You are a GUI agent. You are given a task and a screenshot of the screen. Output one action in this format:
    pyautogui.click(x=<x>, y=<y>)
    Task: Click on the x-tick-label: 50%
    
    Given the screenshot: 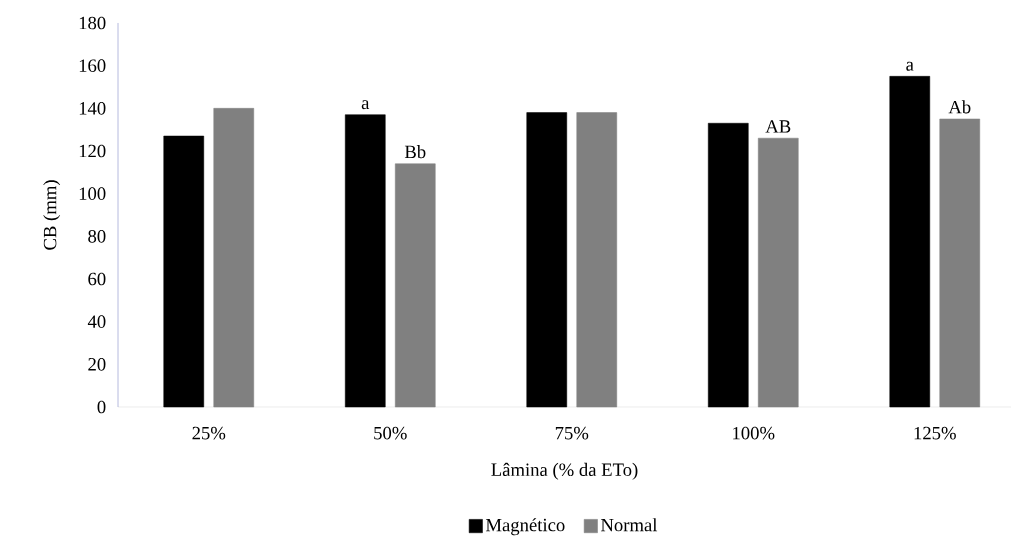 What is the action you would take?
    pyautogui.click(x=390, y=433)
    